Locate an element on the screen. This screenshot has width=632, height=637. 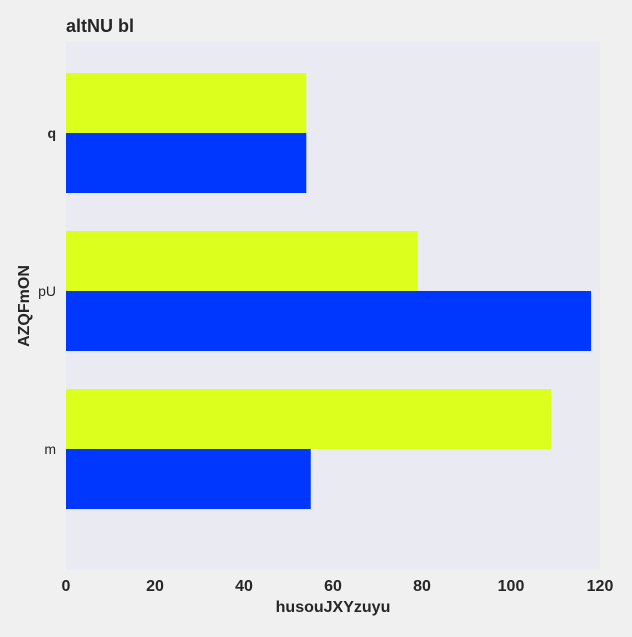
y-tick-label: m is located at coordinates (50, 449).